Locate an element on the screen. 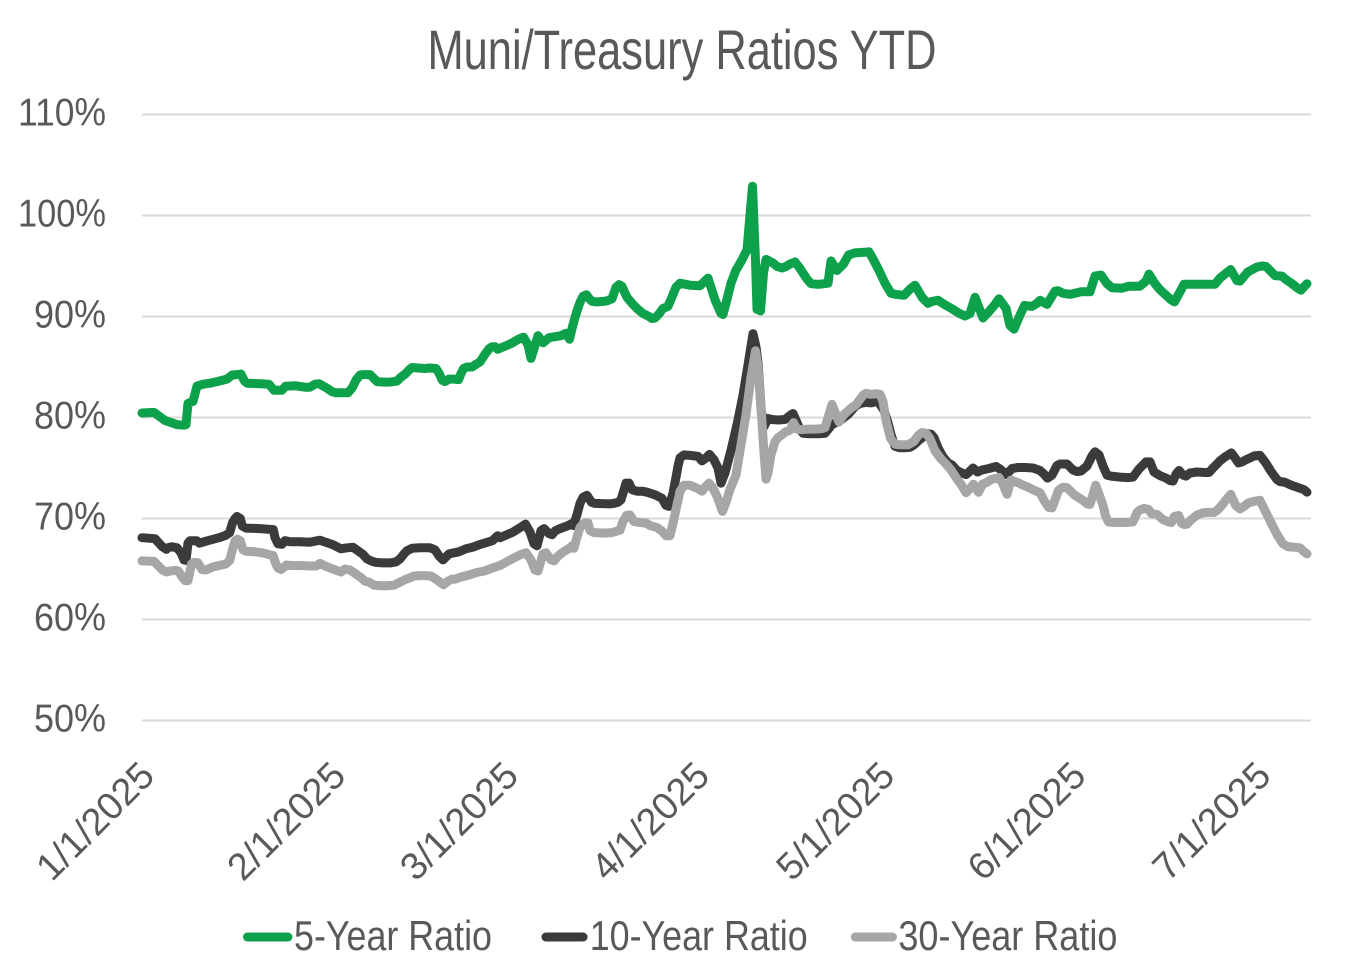 This screenshot has width=1364, height=980. svg-text: 50% is located at coordinates (70, 719).